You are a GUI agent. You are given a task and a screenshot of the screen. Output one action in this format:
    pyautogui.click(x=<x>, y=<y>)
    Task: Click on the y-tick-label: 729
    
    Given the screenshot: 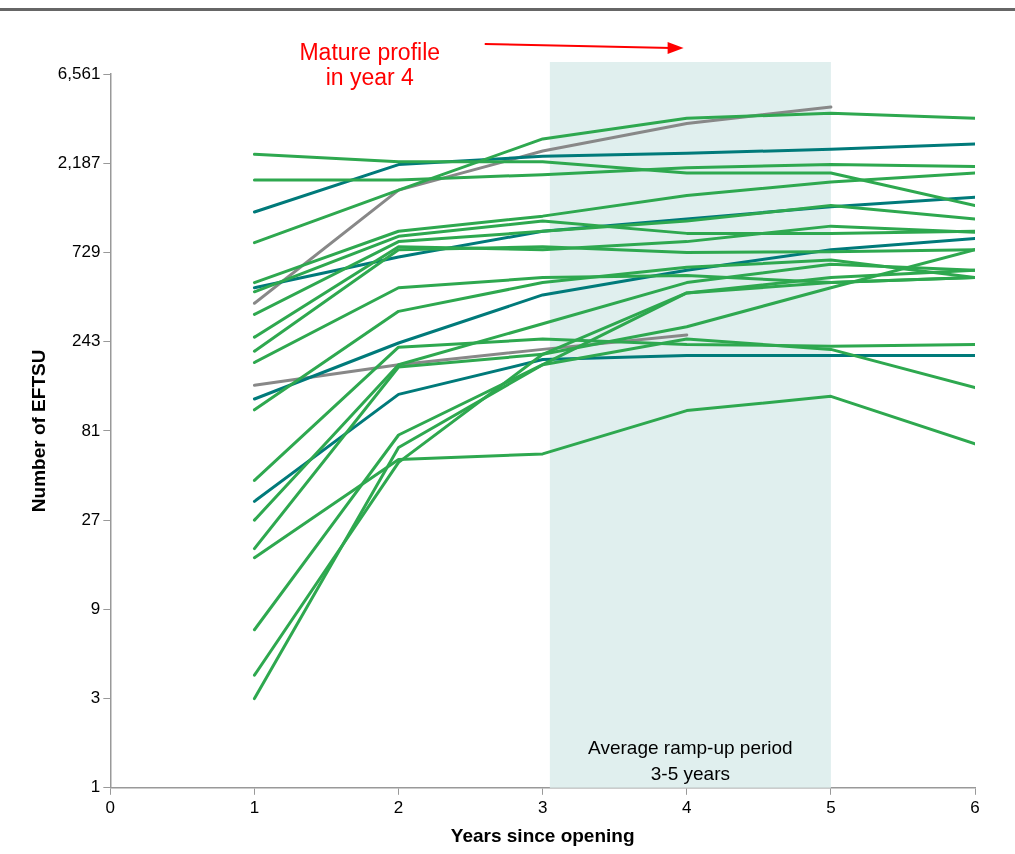 What is the action you would take?
    pyautogui.click(x=86, y=252)
    